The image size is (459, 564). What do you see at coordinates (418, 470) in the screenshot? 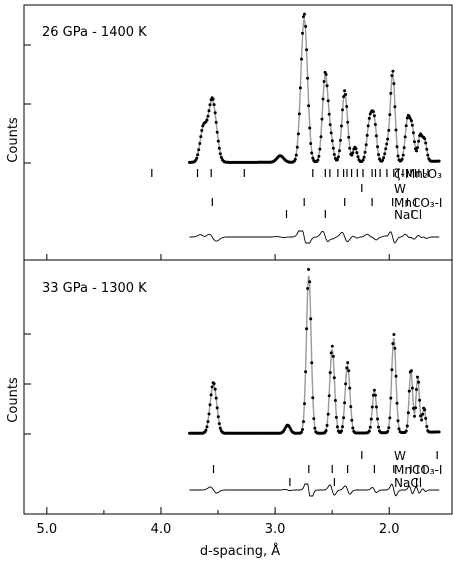
I see `p2-phase-label: MnCO₃-I` at bounding box center [418, 470].